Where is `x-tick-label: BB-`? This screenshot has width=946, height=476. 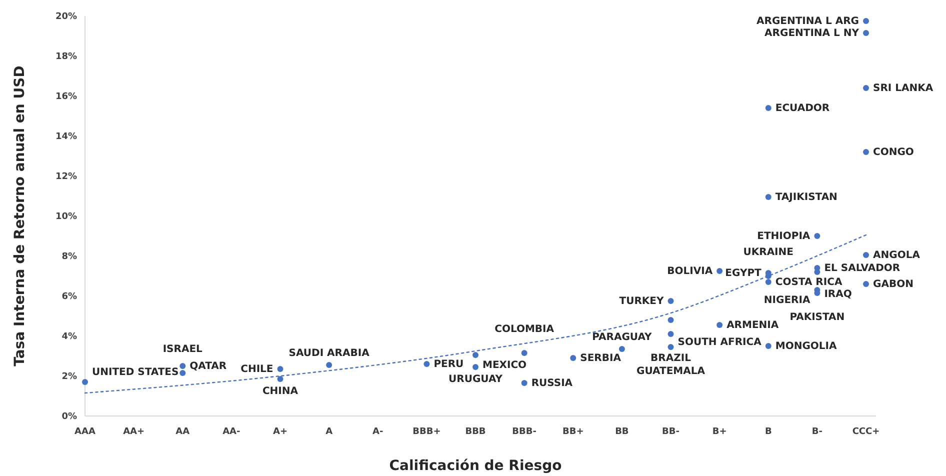 x-tick-label: BB- is located at coordinates (671, 432).